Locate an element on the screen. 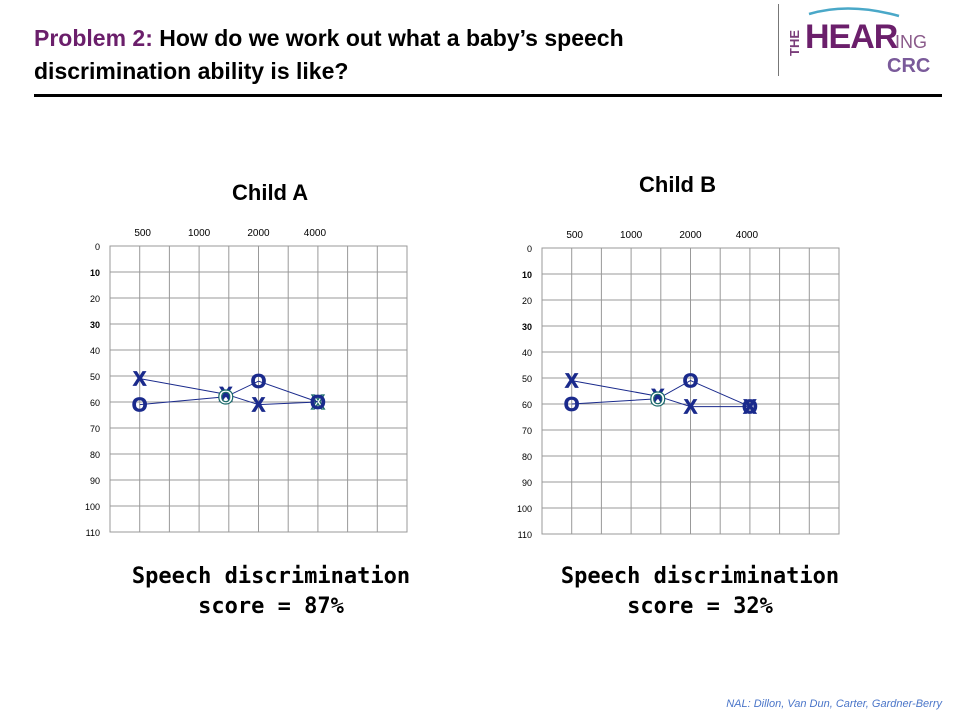  hearing-crc-logo: THE HEAR ING CRC is located at coordinates (860, 40).